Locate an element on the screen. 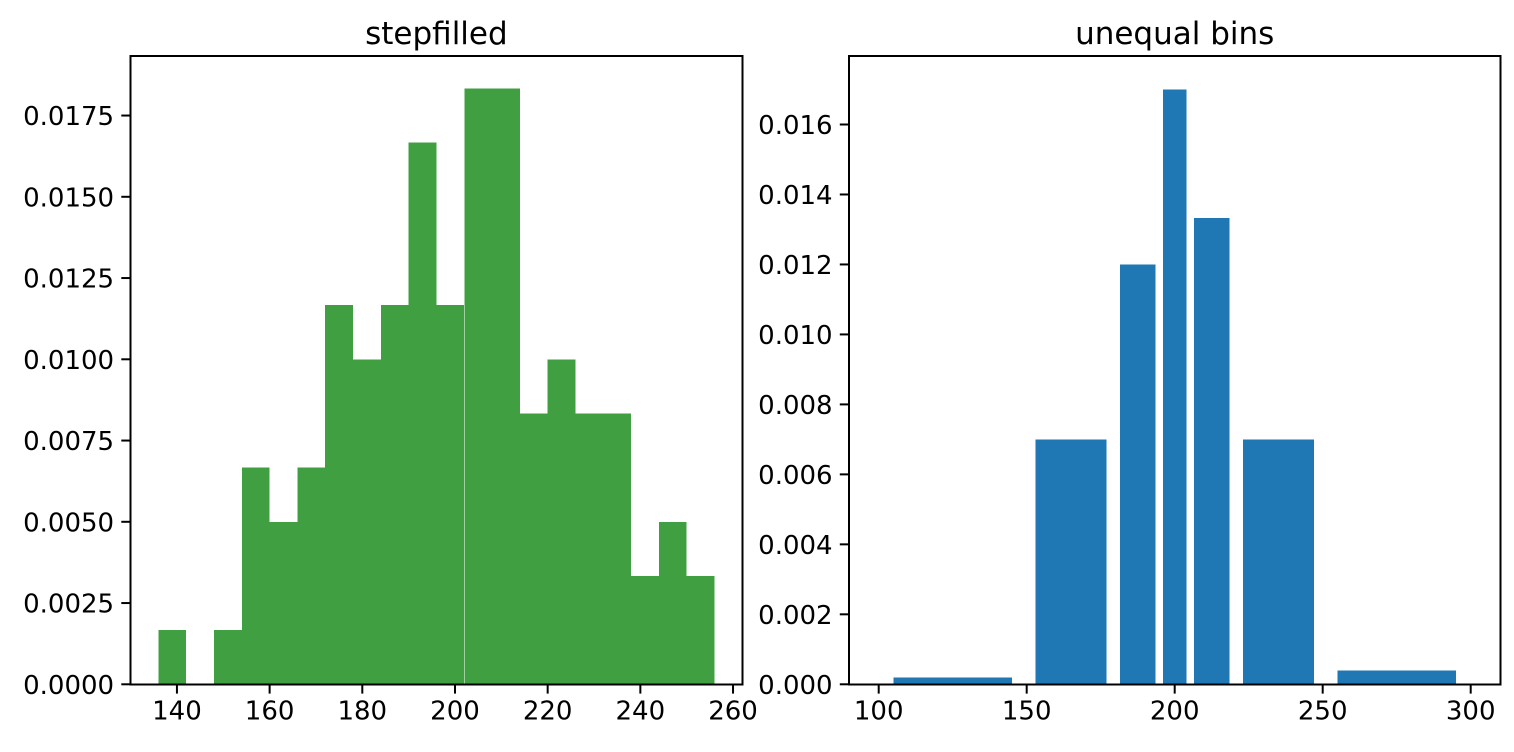 This screenshot has width=1514, height=752. x-tick-label: 160 is located at coordinates (270, 711).